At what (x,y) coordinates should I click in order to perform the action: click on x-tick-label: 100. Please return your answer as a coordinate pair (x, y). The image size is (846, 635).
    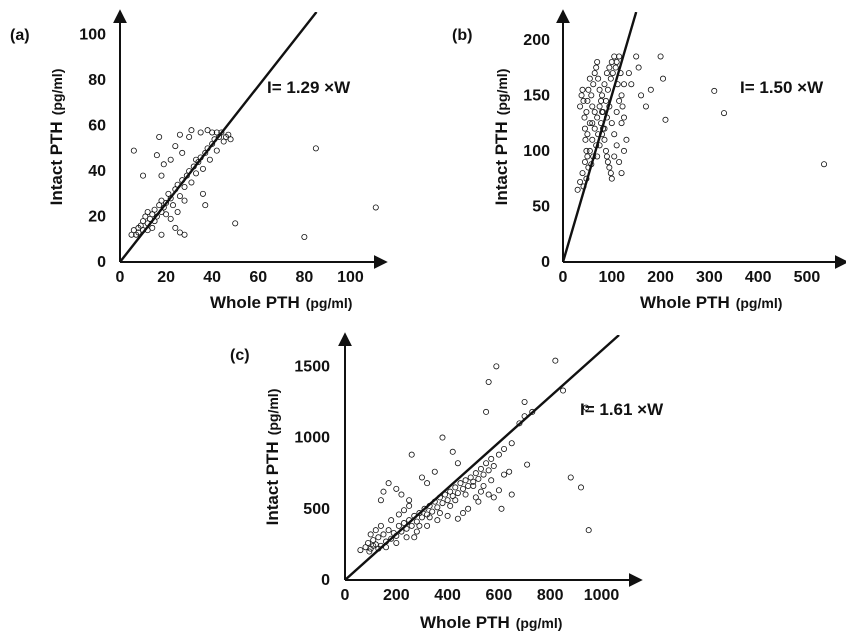
    Looking at the image, I should click on (611, 277).